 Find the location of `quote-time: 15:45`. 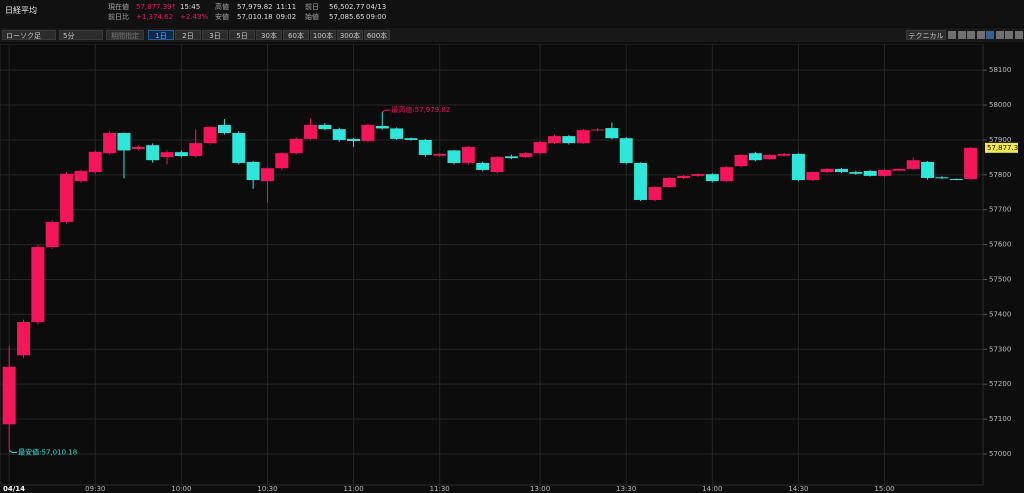

quote-time: 15:45 is located at coordinates (190, 7).